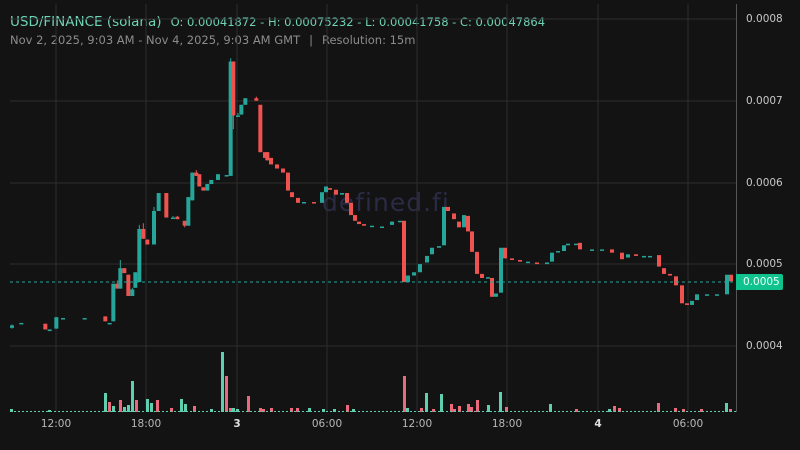 The image size is (800, 450). I want to click on x-tick: 3, so click(237, 424).